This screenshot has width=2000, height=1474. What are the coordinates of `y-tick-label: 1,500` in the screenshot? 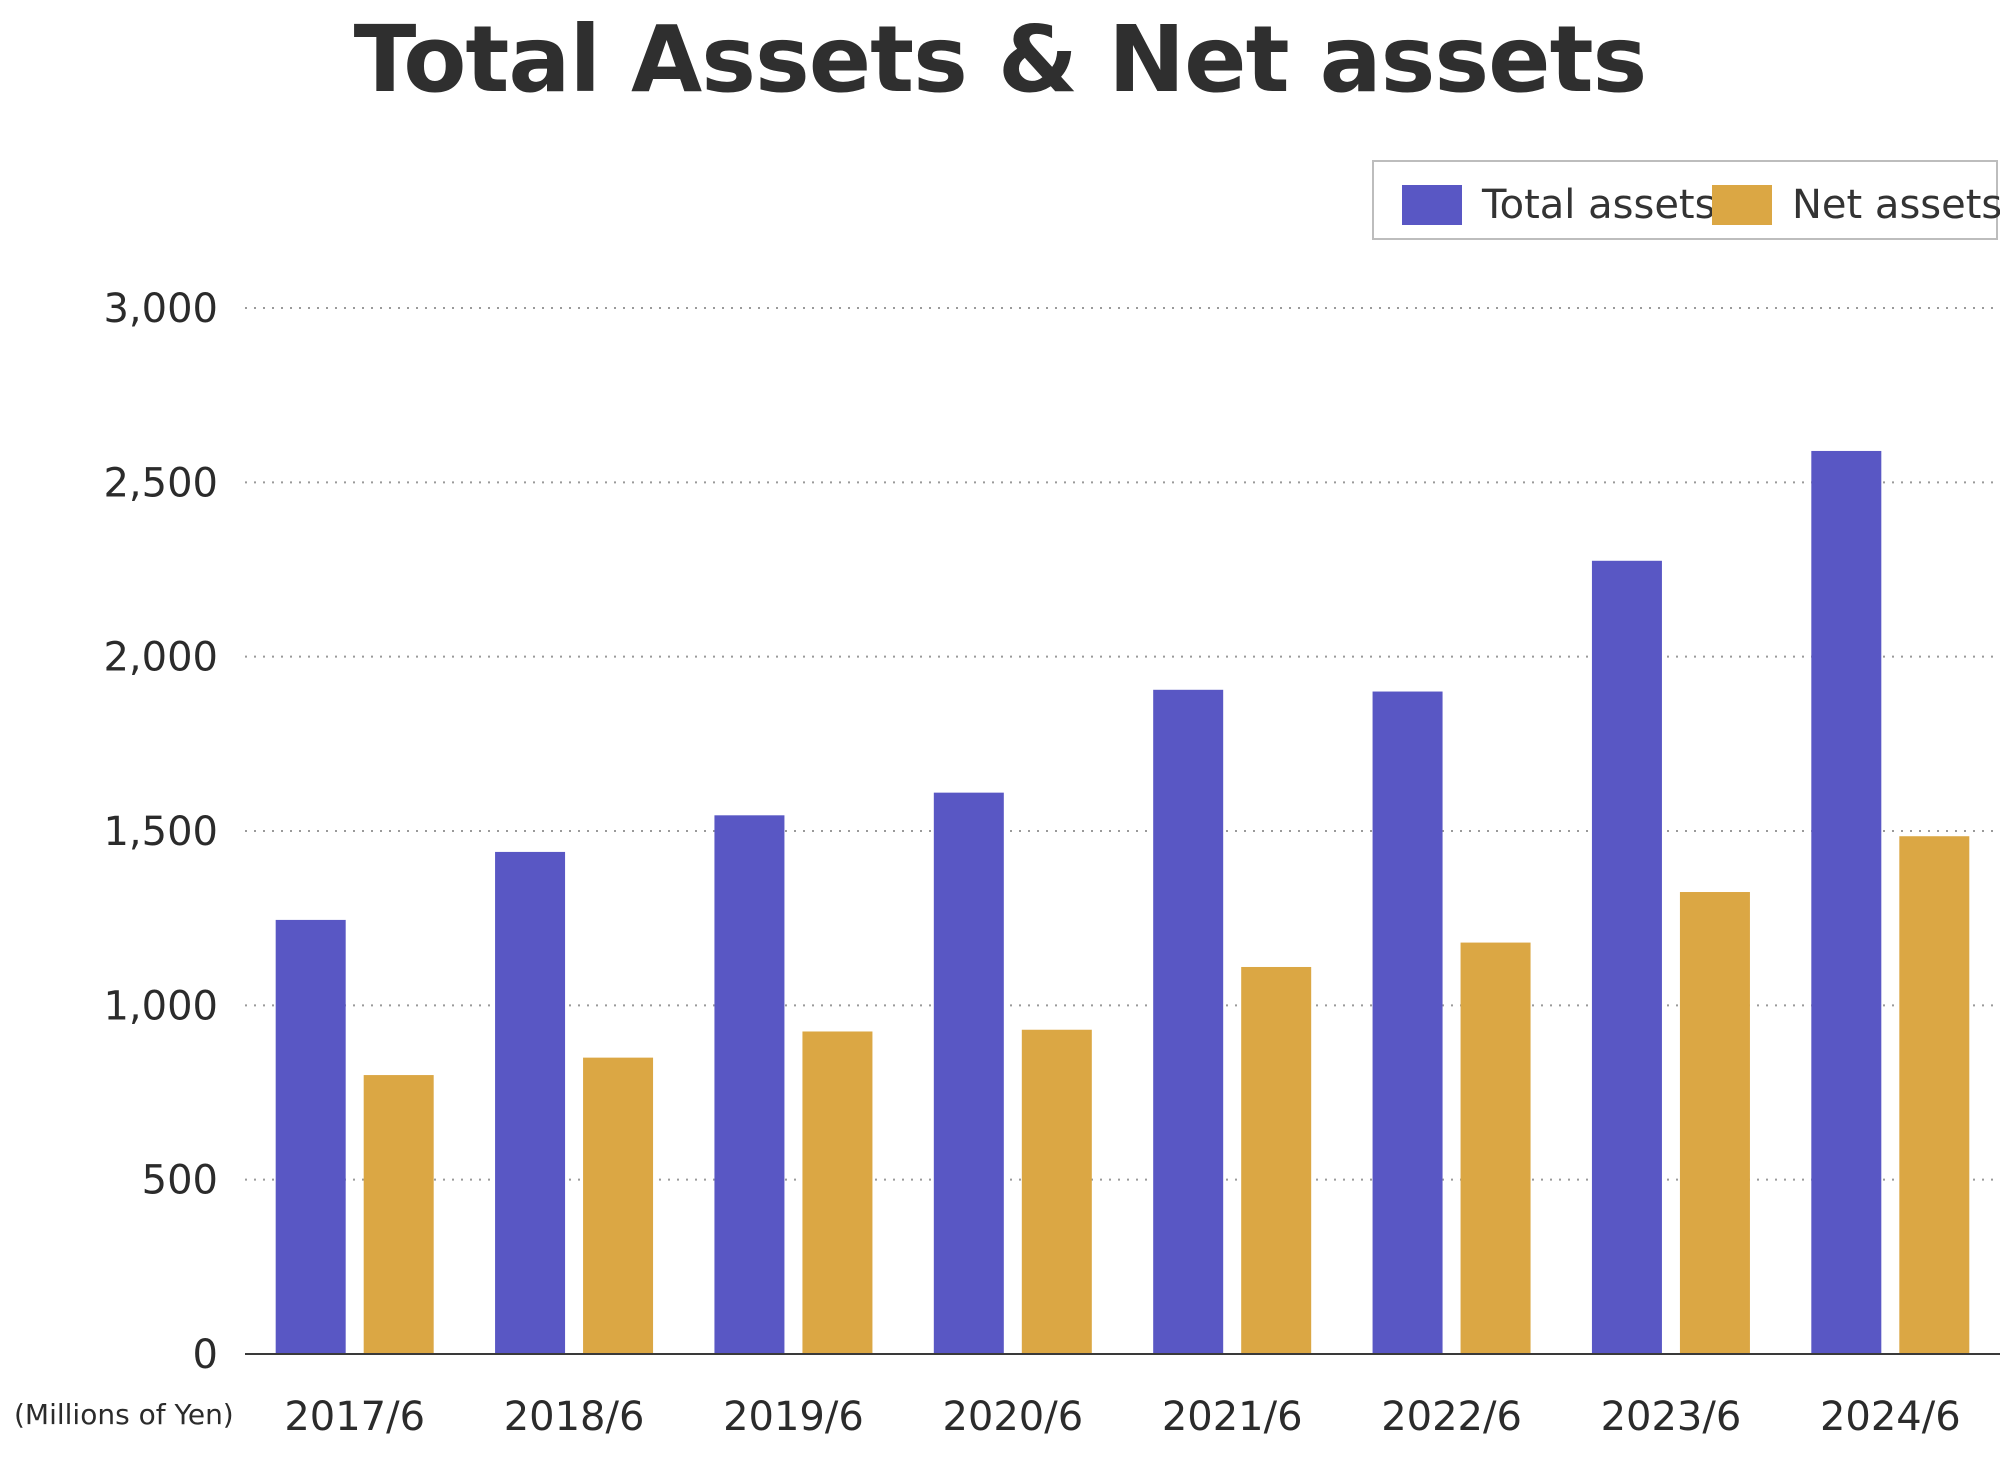 It's located at (160, 832).